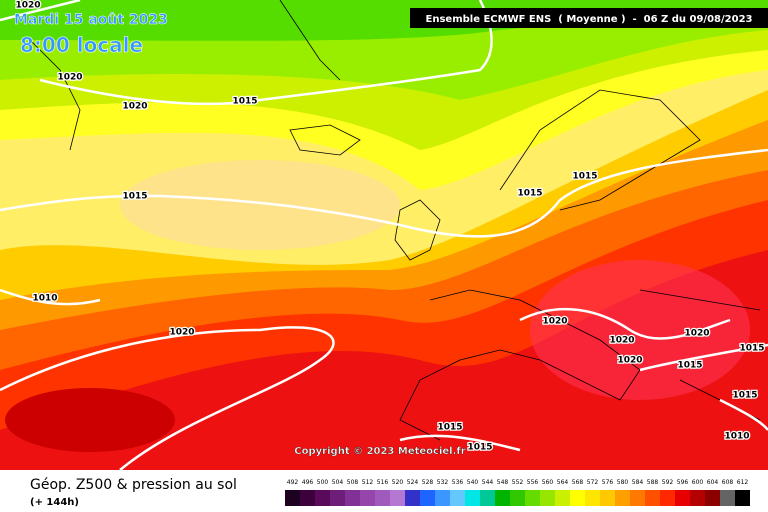 This screenshot has height=512, width=768. What do you see at coordinates (653, 482) in the screenshot?
I see `scale-label: 588` at bounding box center [653, 482].